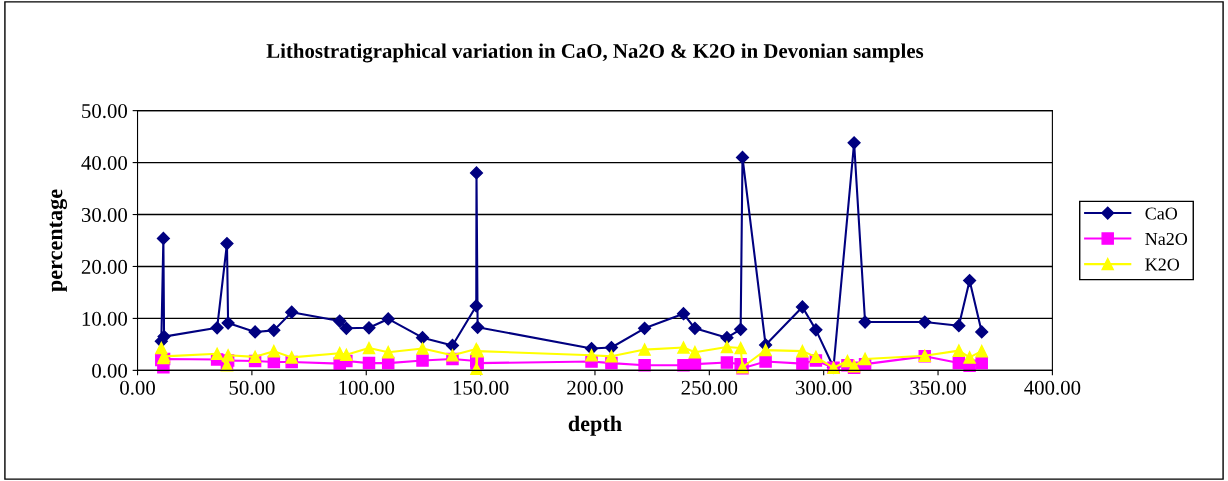  What do you see at coordinates (595, 53) in the screenshot?
I see `chart-title: Lithostratigraphical variation in CaO, Na2O & K2O in Devonian samples` at bounding box center [595, 53].